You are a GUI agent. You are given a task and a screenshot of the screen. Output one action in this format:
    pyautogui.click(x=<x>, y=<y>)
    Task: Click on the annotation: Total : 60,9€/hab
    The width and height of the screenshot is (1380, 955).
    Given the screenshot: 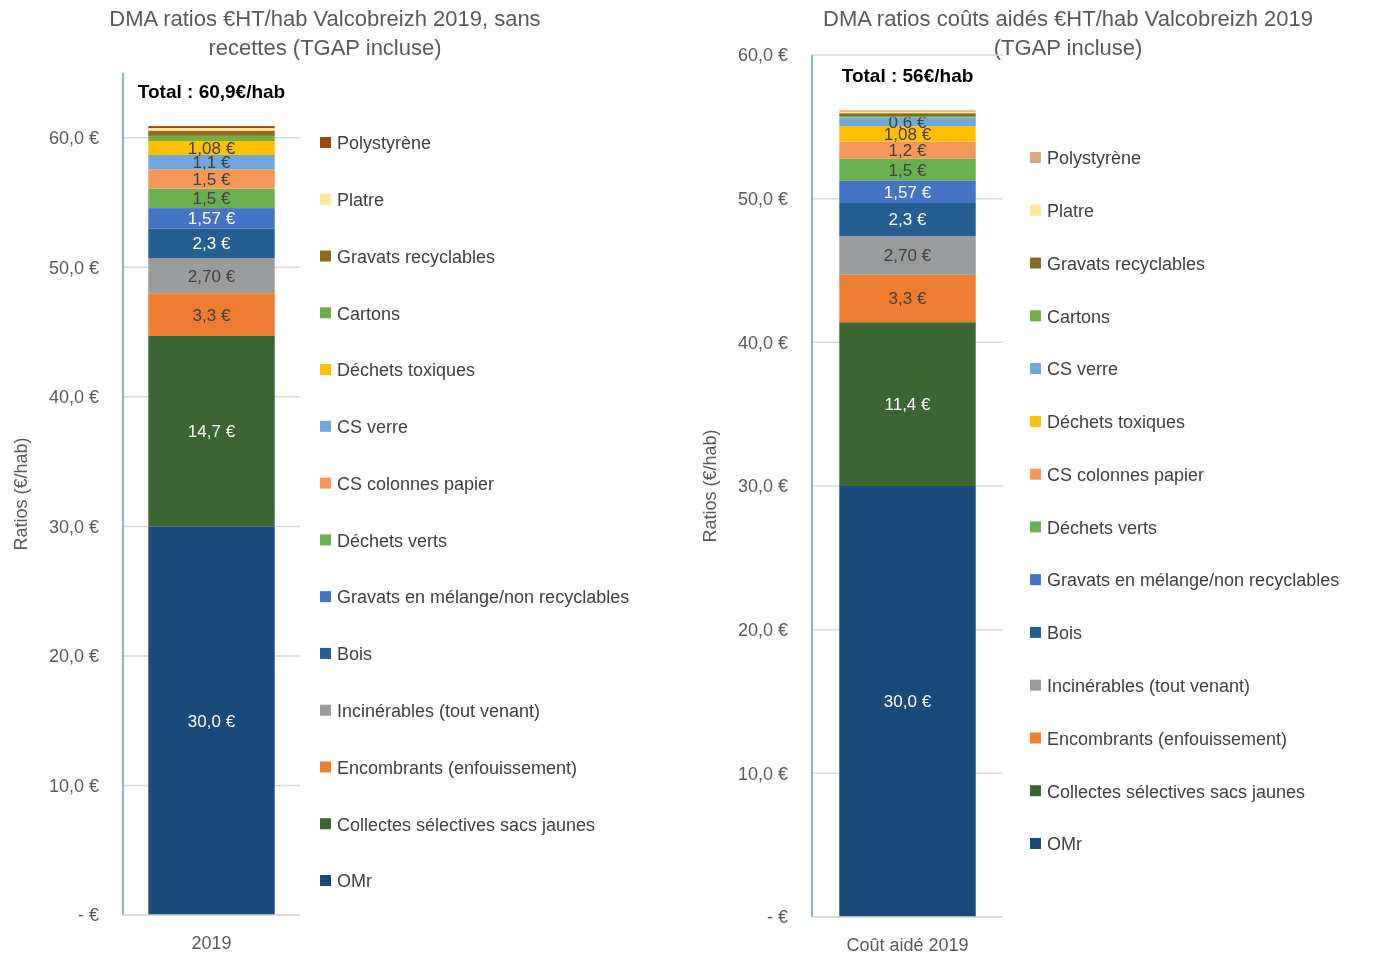 What is the action you would take?
    pyautogui.click(x=211, y=92)
    